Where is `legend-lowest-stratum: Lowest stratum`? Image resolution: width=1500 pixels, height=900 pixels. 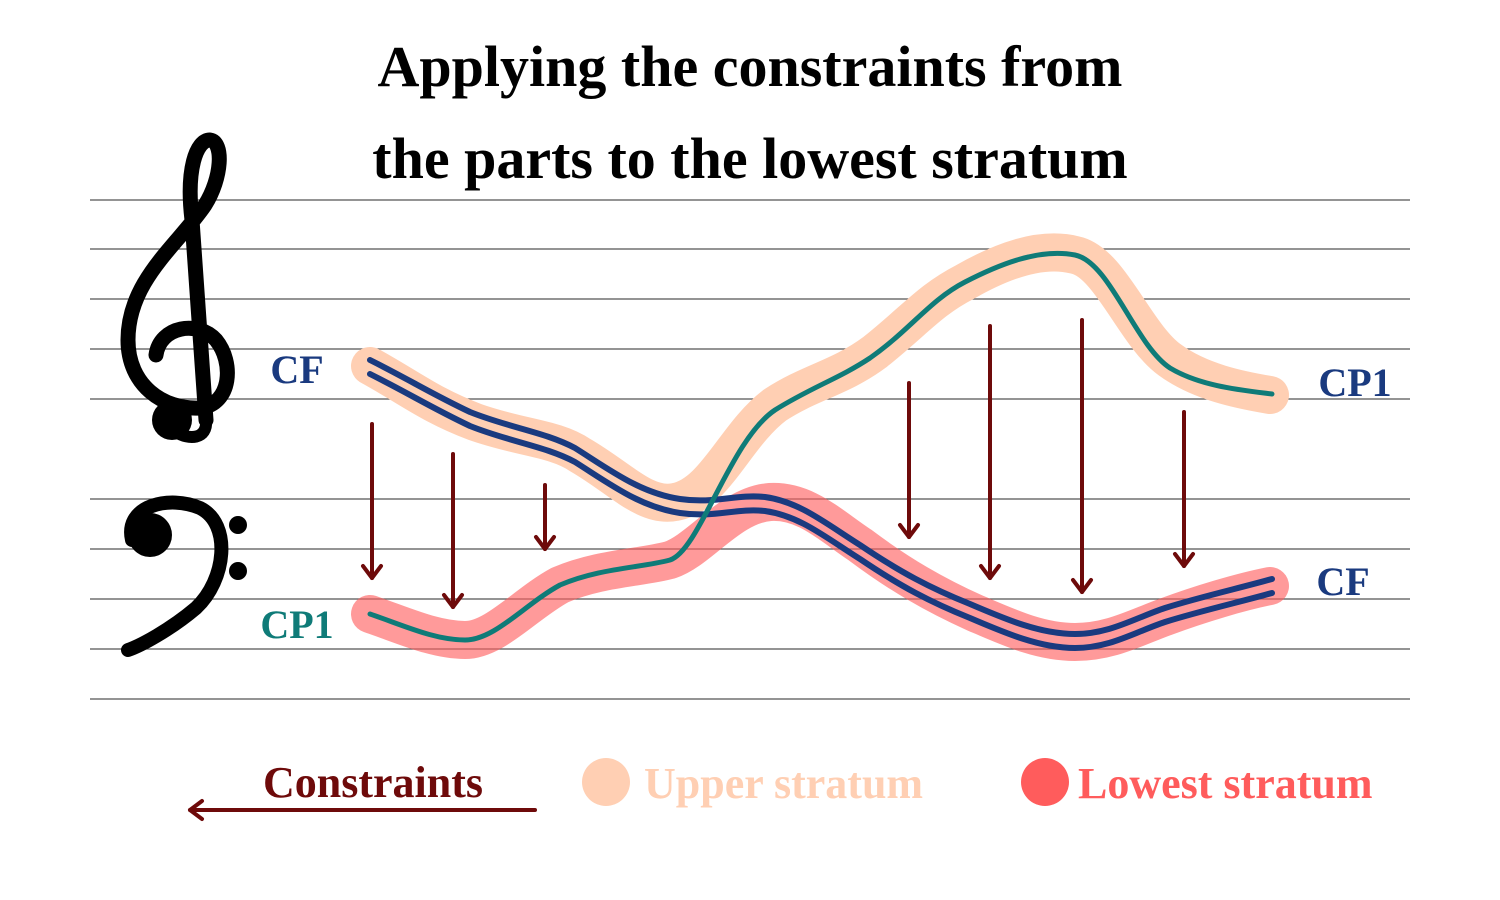
legend-lowest-stratum: Lowest stratum is located at coordinates (1197, 783).